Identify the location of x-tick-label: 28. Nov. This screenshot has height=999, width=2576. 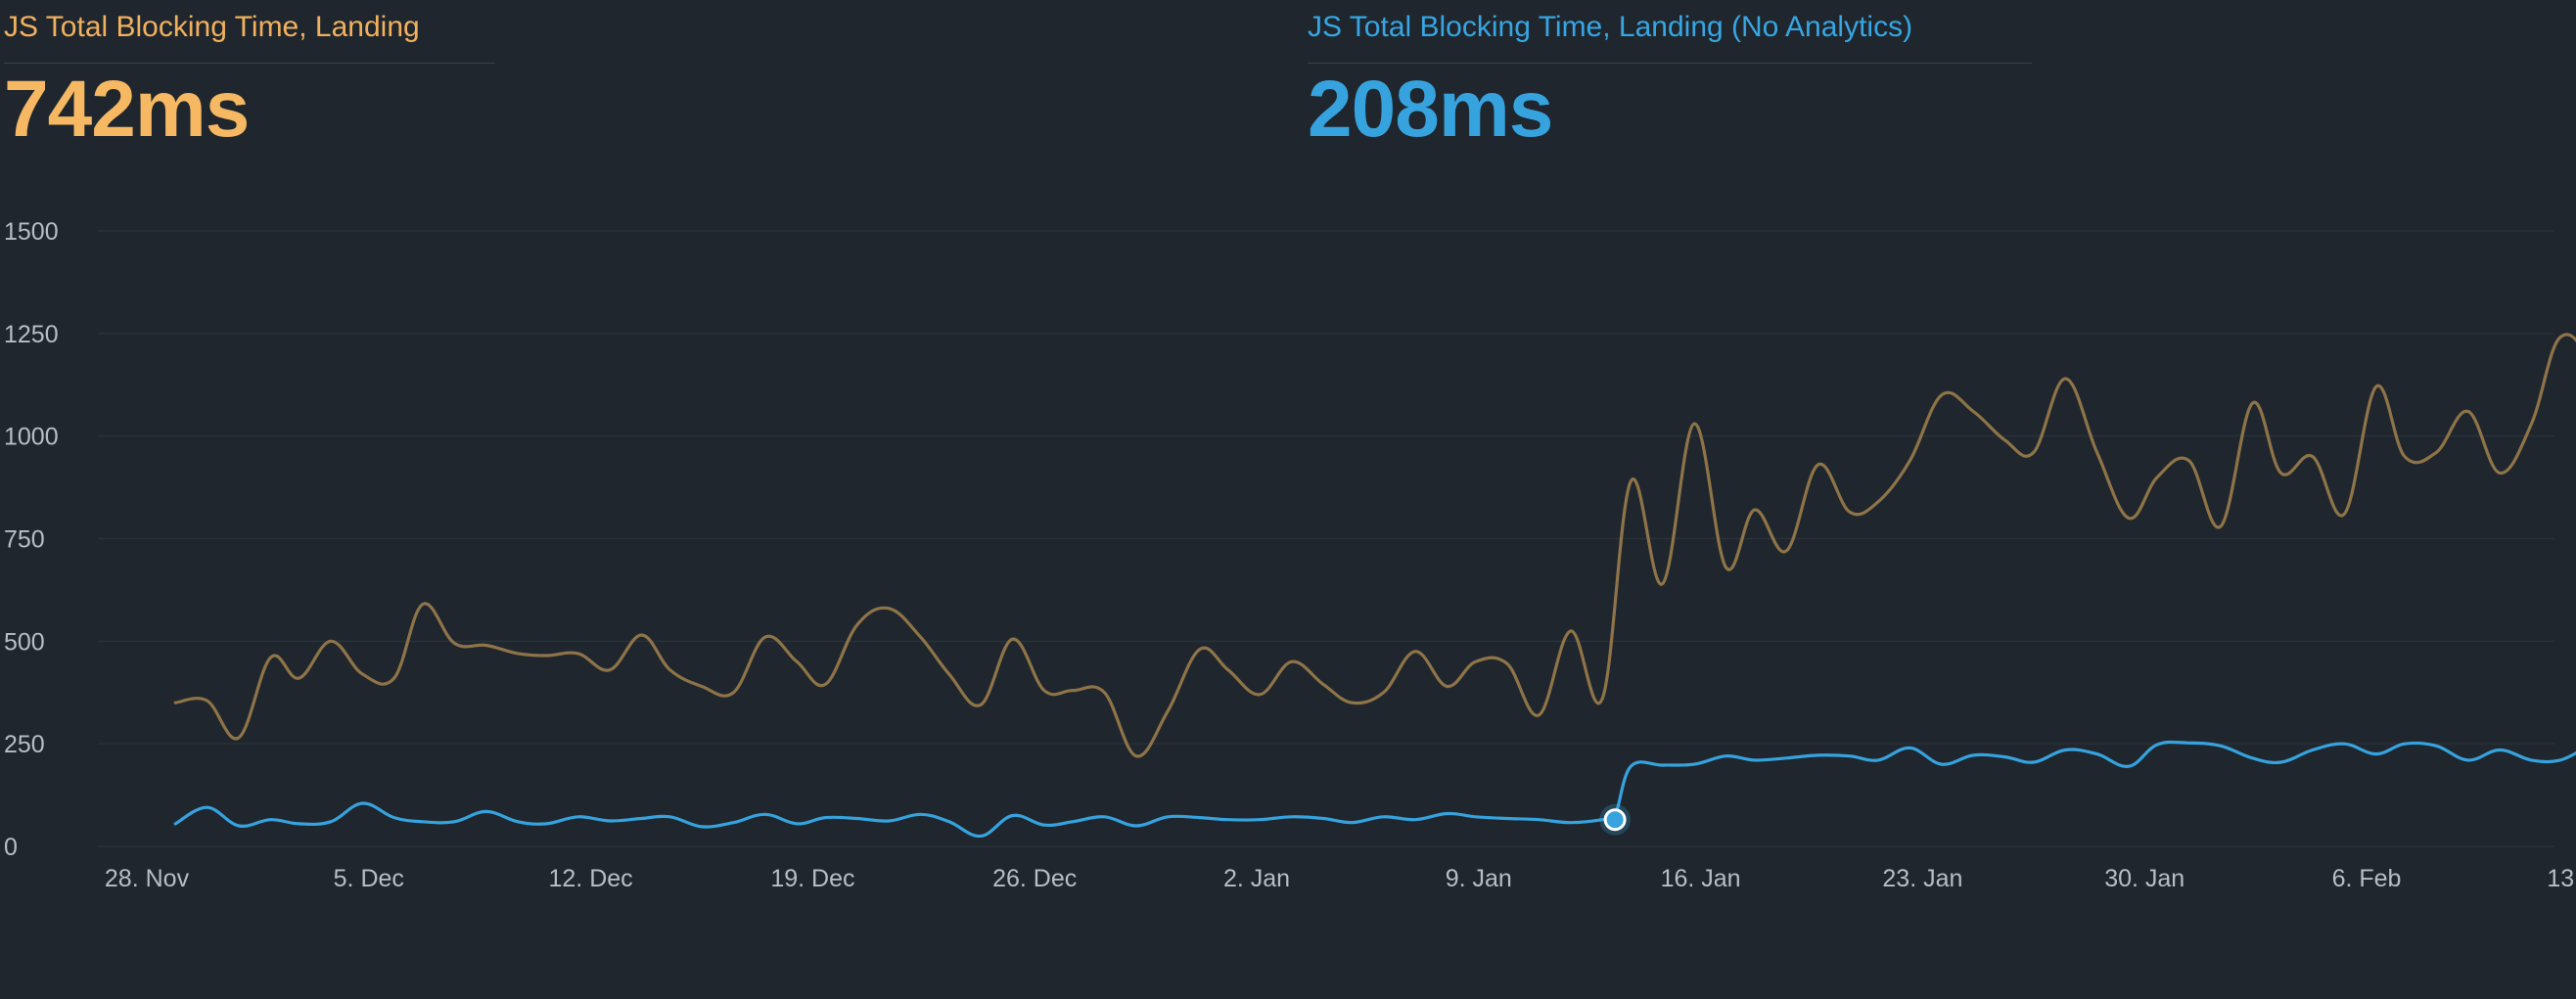
(147, 878).